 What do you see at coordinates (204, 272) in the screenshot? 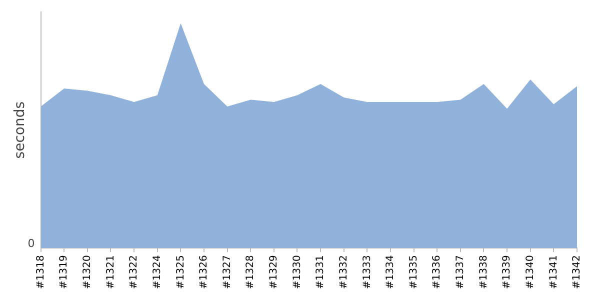
I see `x-tick-label: #1326` at bounding box center [204, 272].